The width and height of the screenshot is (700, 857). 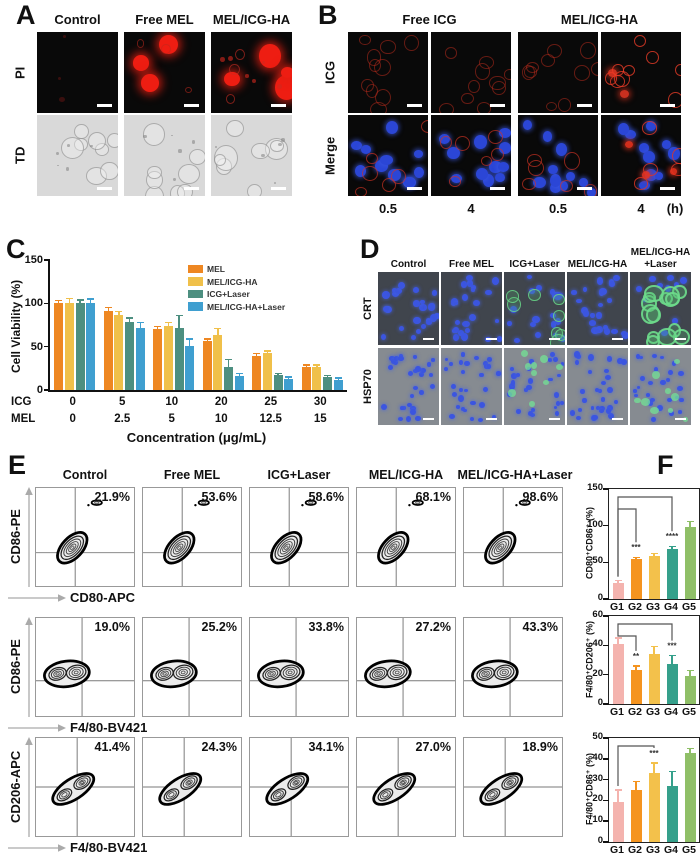 I want to click on flow-plot-r2-melicgha: 27.2%, so click(x=406, y=667).